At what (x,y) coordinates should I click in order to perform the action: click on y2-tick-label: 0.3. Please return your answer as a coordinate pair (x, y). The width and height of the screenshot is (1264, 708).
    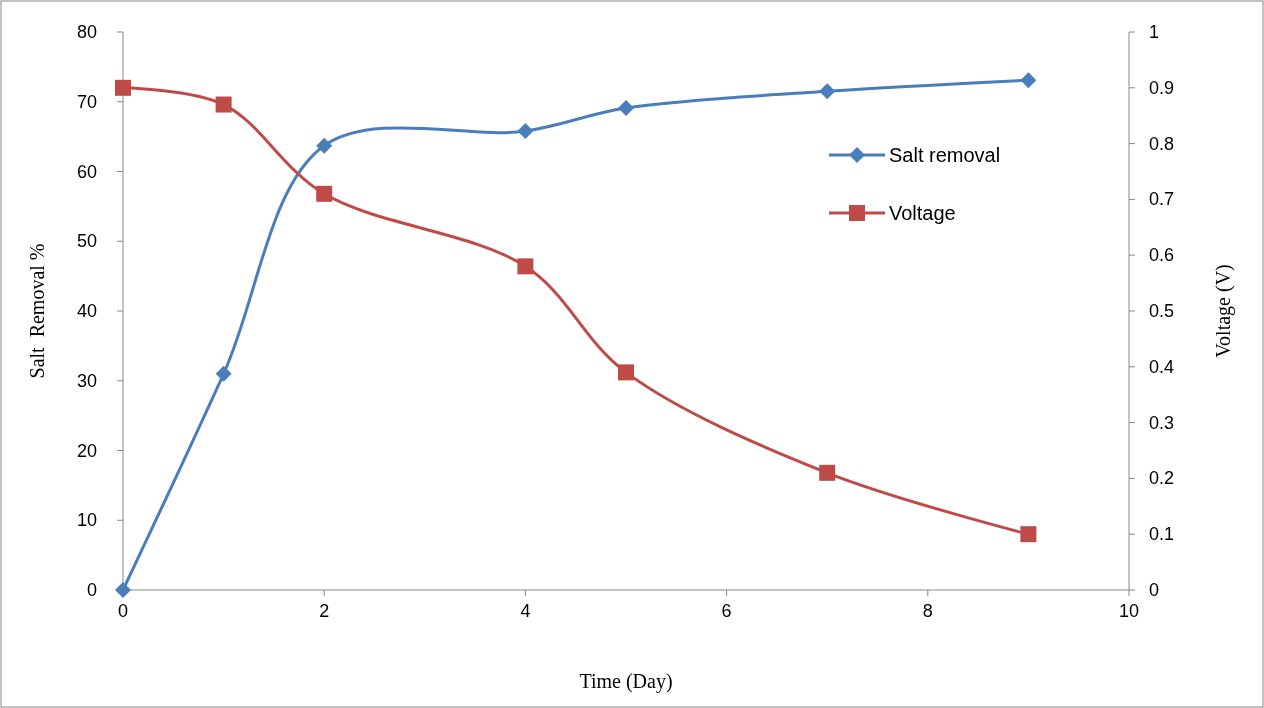
    Looking at the image, I should click on (1162, 422).